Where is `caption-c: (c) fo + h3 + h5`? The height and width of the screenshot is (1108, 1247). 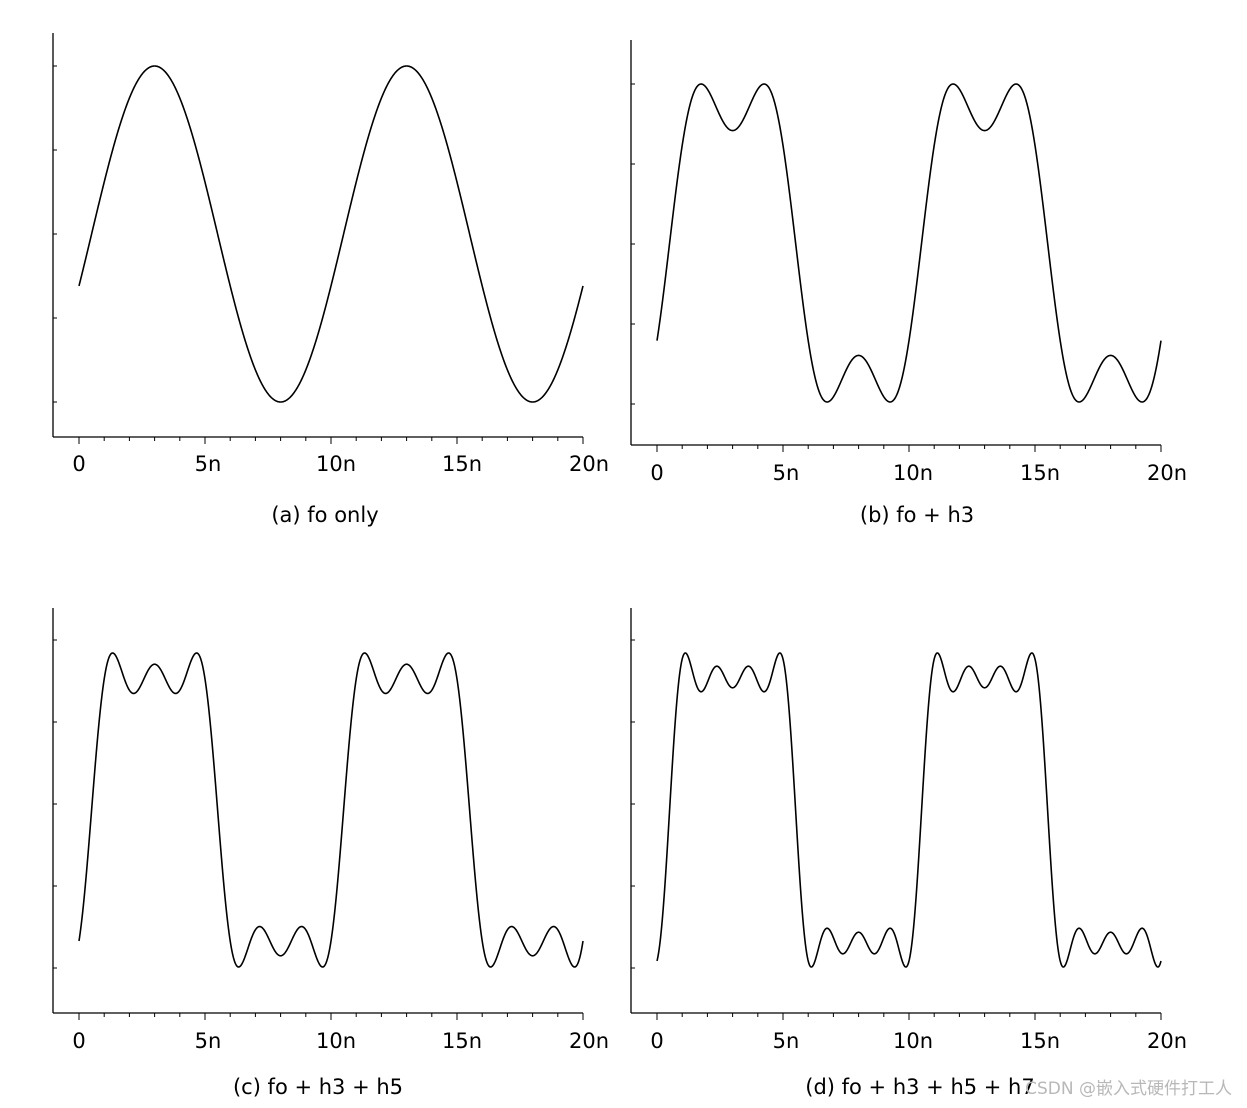 caption-c: (c) fo + h3 + h5 is located at coordinates (318, 1087).